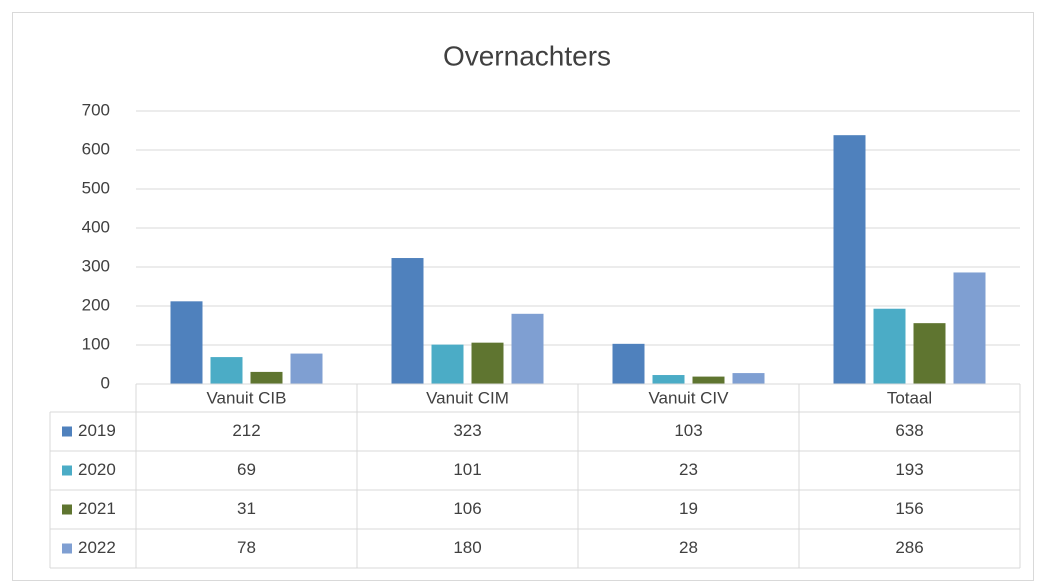 The image size is (1040, 581). I want to click on table-value: 180, so click(467, 547).